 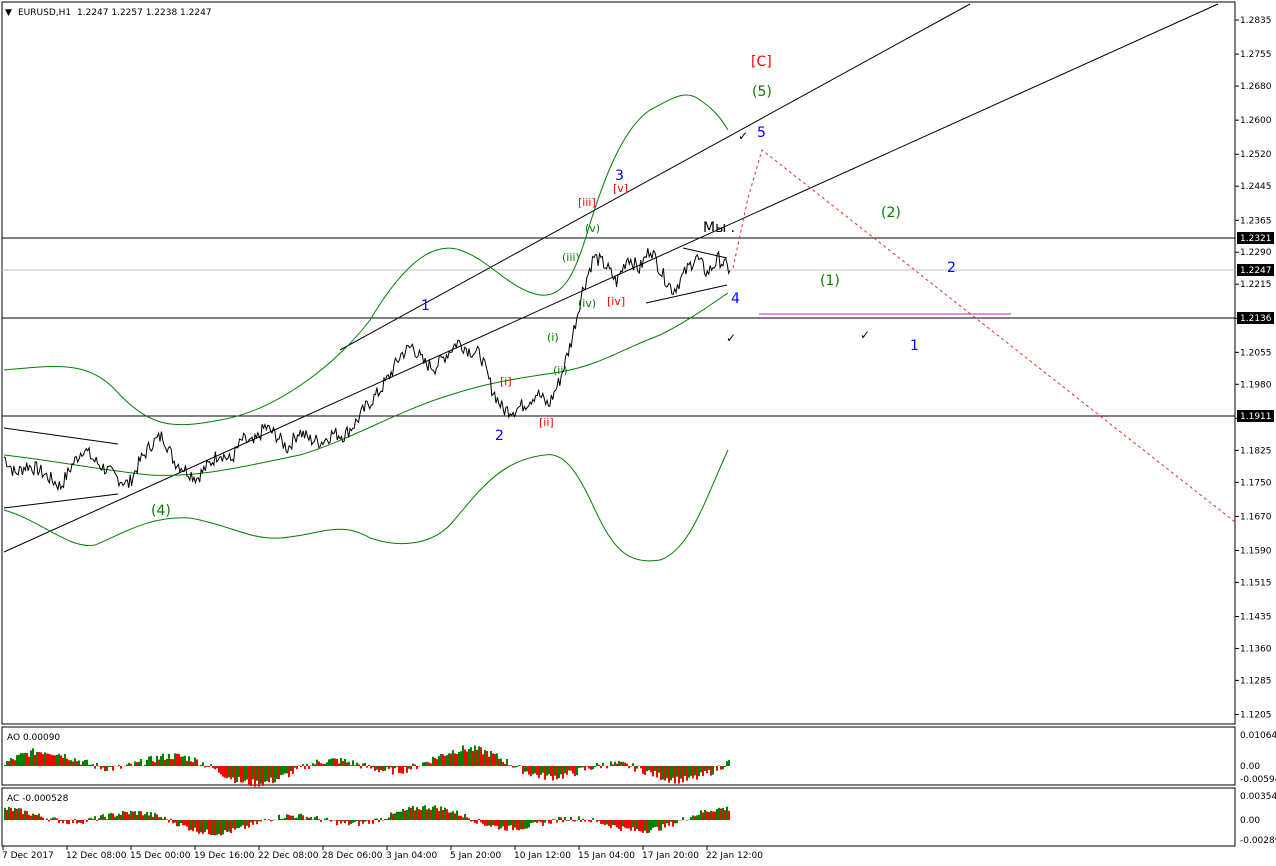 What do you see at coordinates (618, 817) in the screenshot?
I see `ac-pane` at bounding box center [618, 817].